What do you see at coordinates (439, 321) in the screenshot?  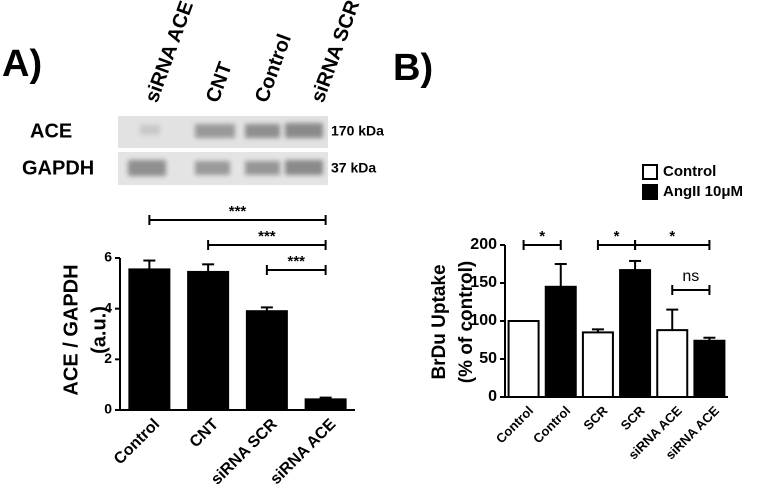 I see `y-axis-label: BrDu Uptake` at bounding box center [439, 321].